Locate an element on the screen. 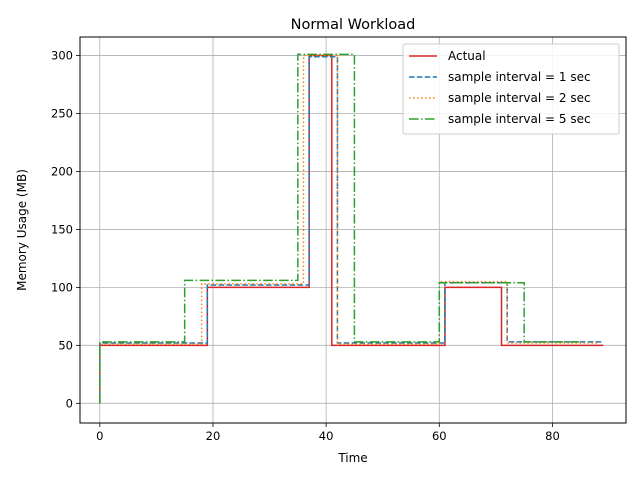  y-tick-label: 300 is located at coordinates (62, 56).